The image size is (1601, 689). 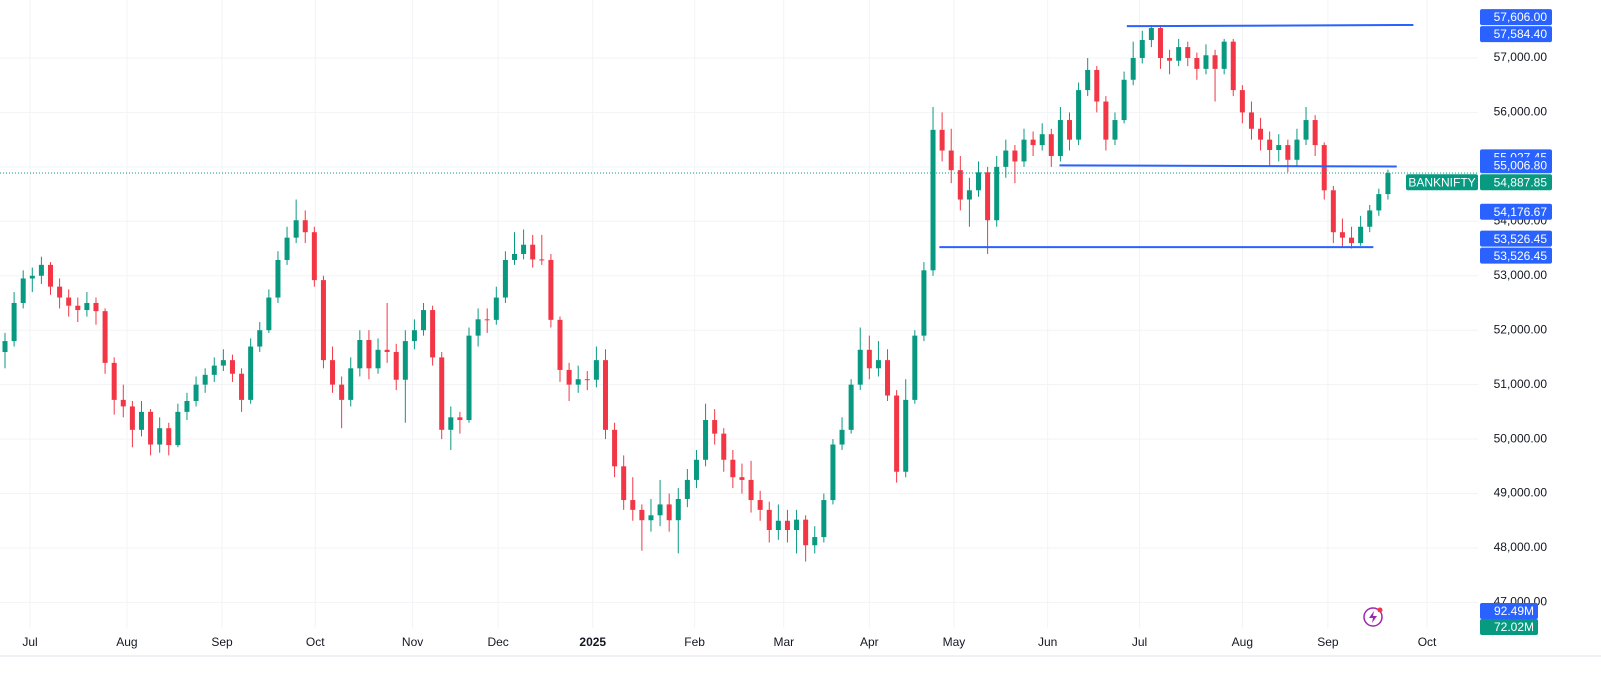 What do you see at coordinates (1521, 57) in the screenshot?
I see `y-tick-label: 57,000.00` at bounding box center [1521, 57].